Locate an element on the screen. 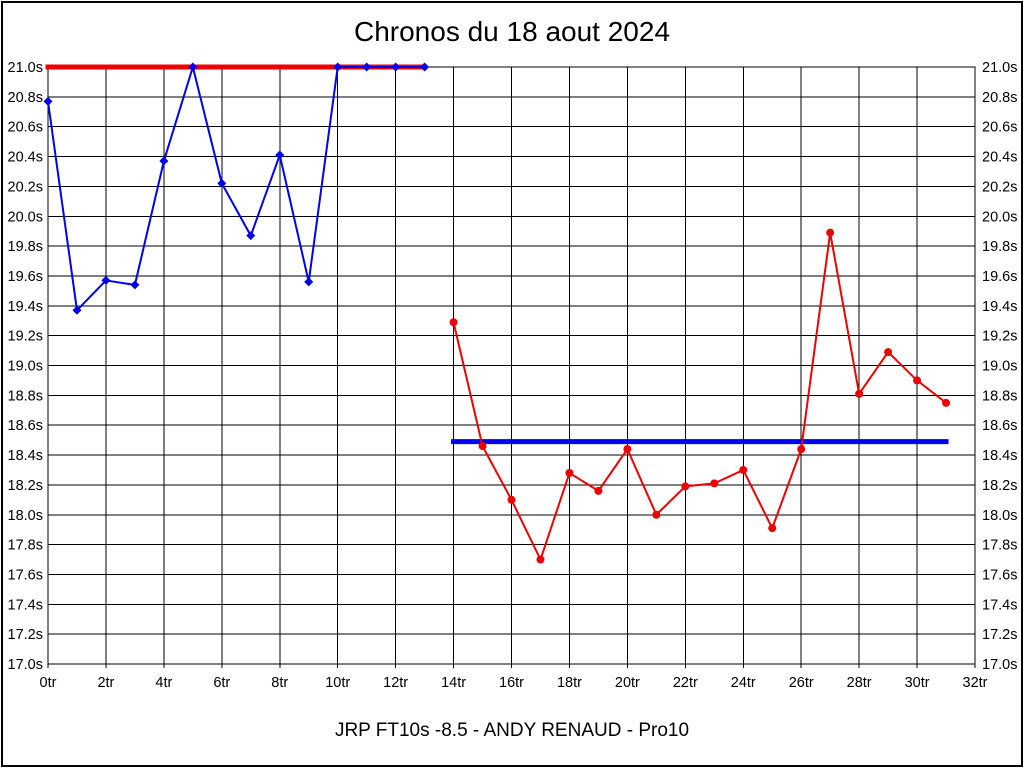  x-tick-label: 12tr is located at coordinates (395, 683).